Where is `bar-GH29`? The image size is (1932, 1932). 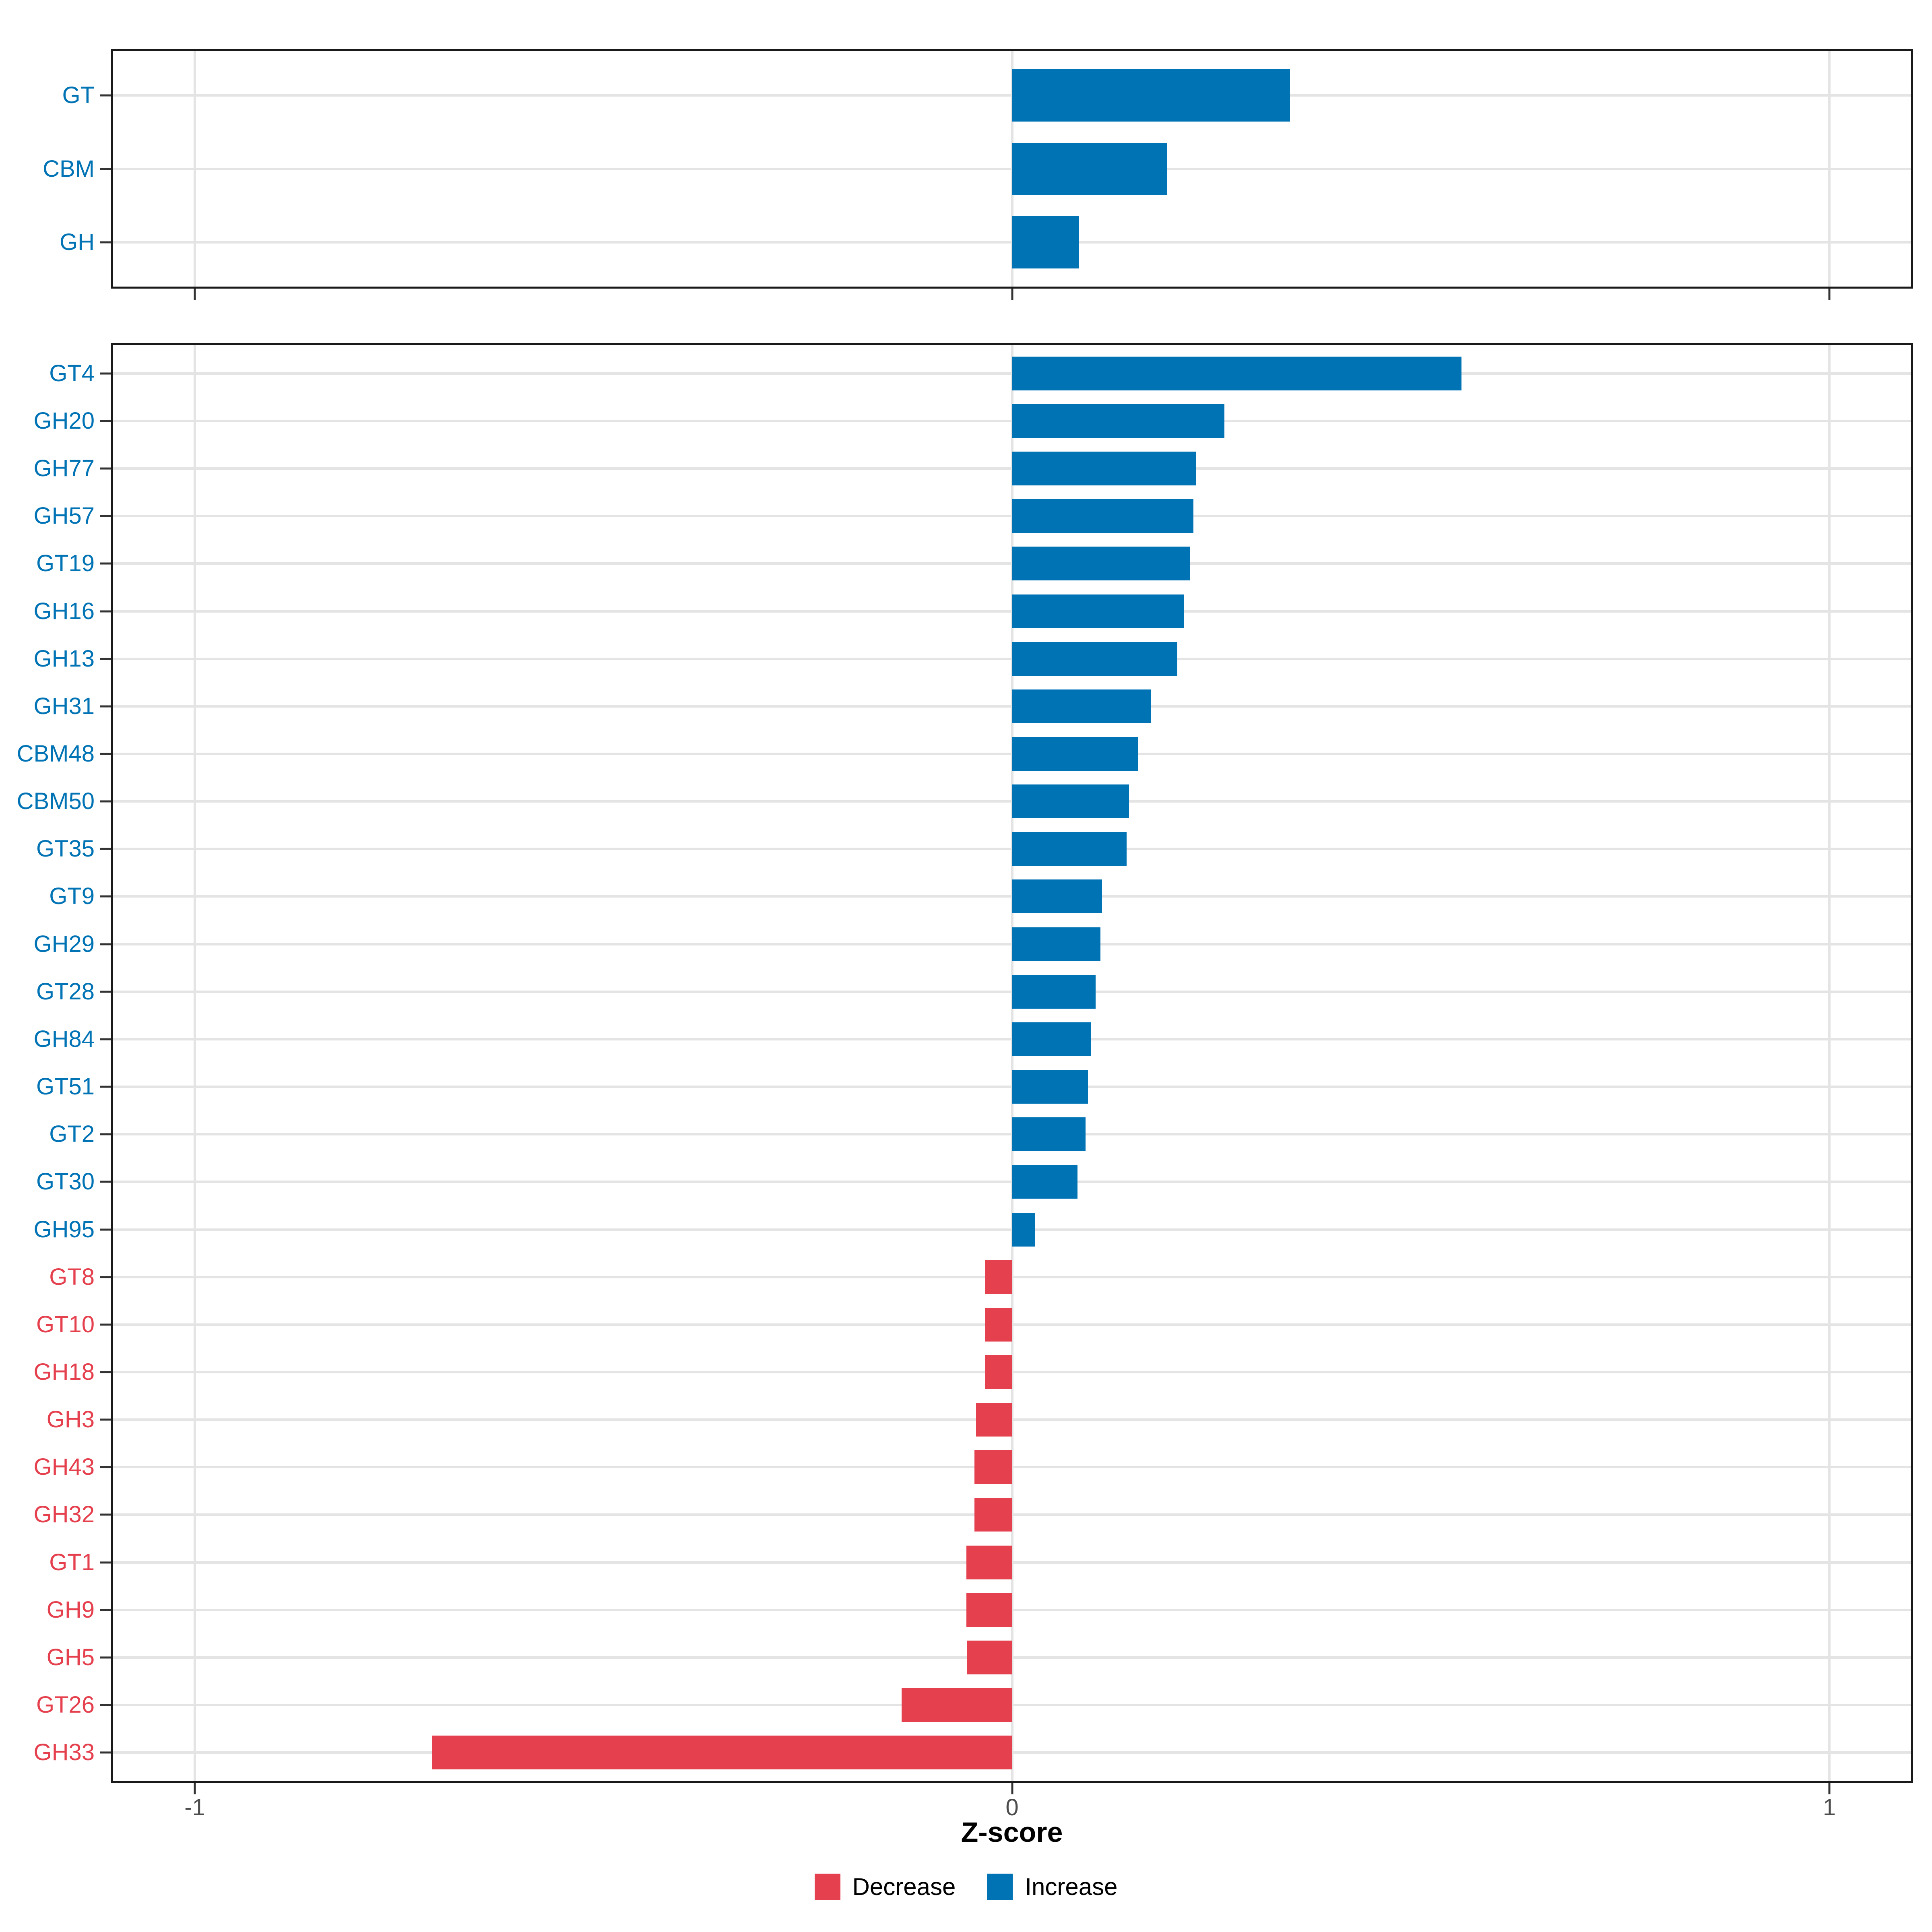 bar-GH29 is located at coordinates (1056, 944).